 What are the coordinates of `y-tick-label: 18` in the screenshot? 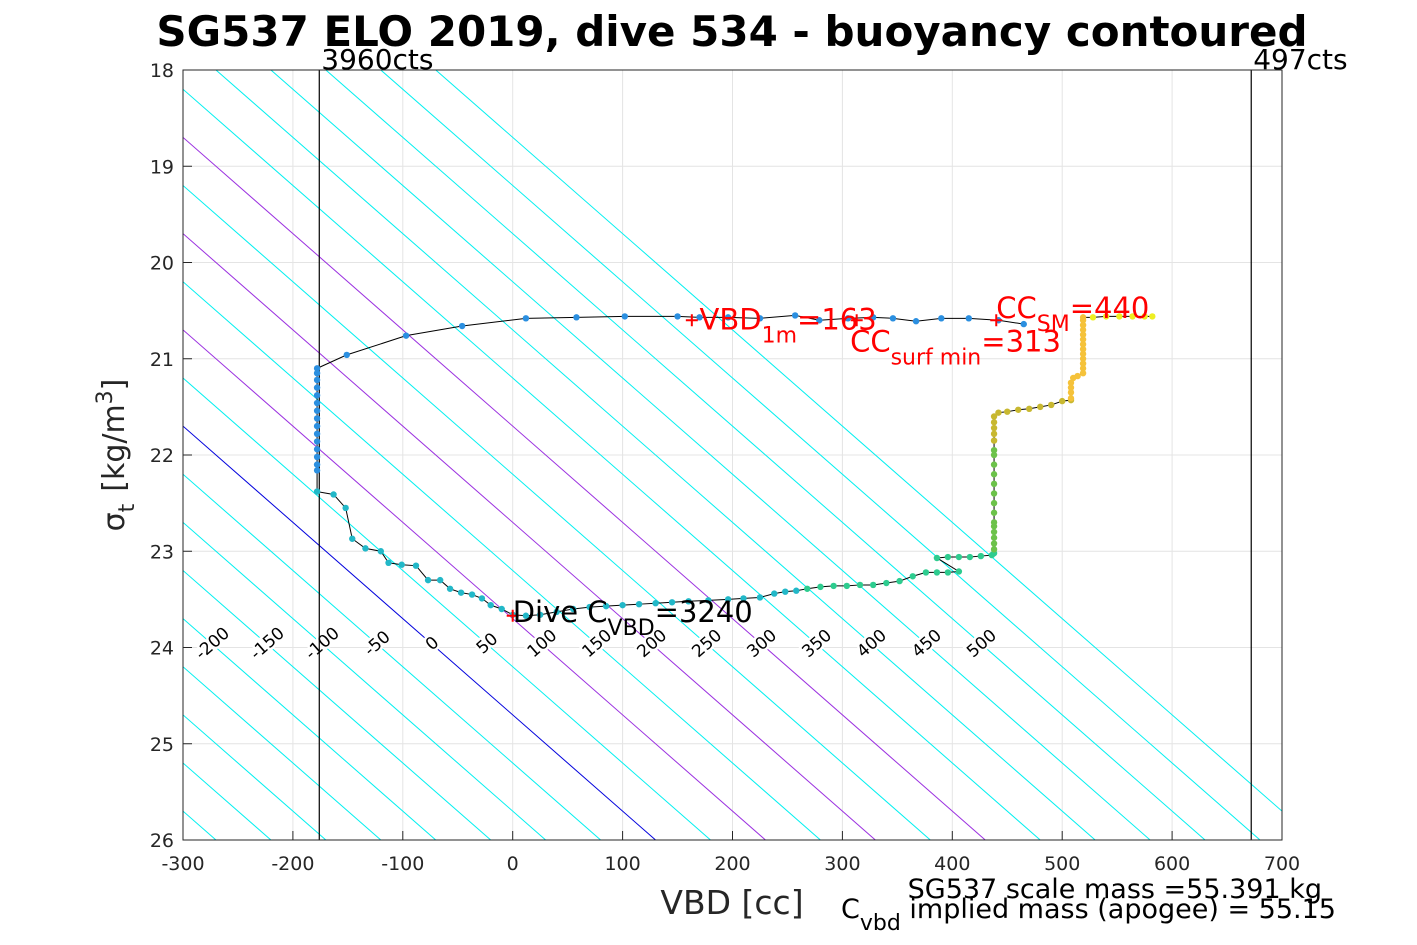 It's located at (162, 71).